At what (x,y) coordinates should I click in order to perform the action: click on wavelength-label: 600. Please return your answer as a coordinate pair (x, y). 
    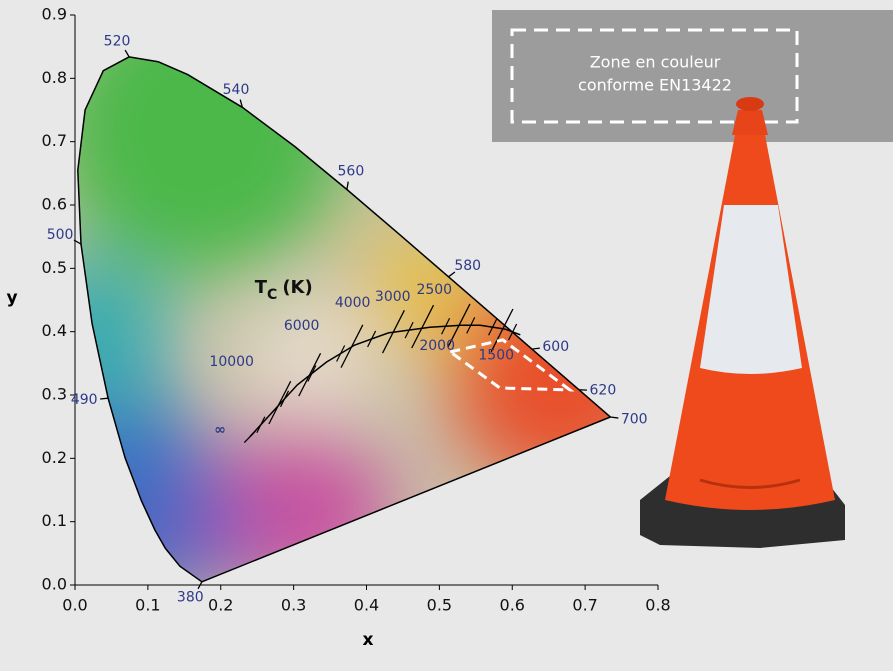
    Looking at the image, I should click on (555, 347).